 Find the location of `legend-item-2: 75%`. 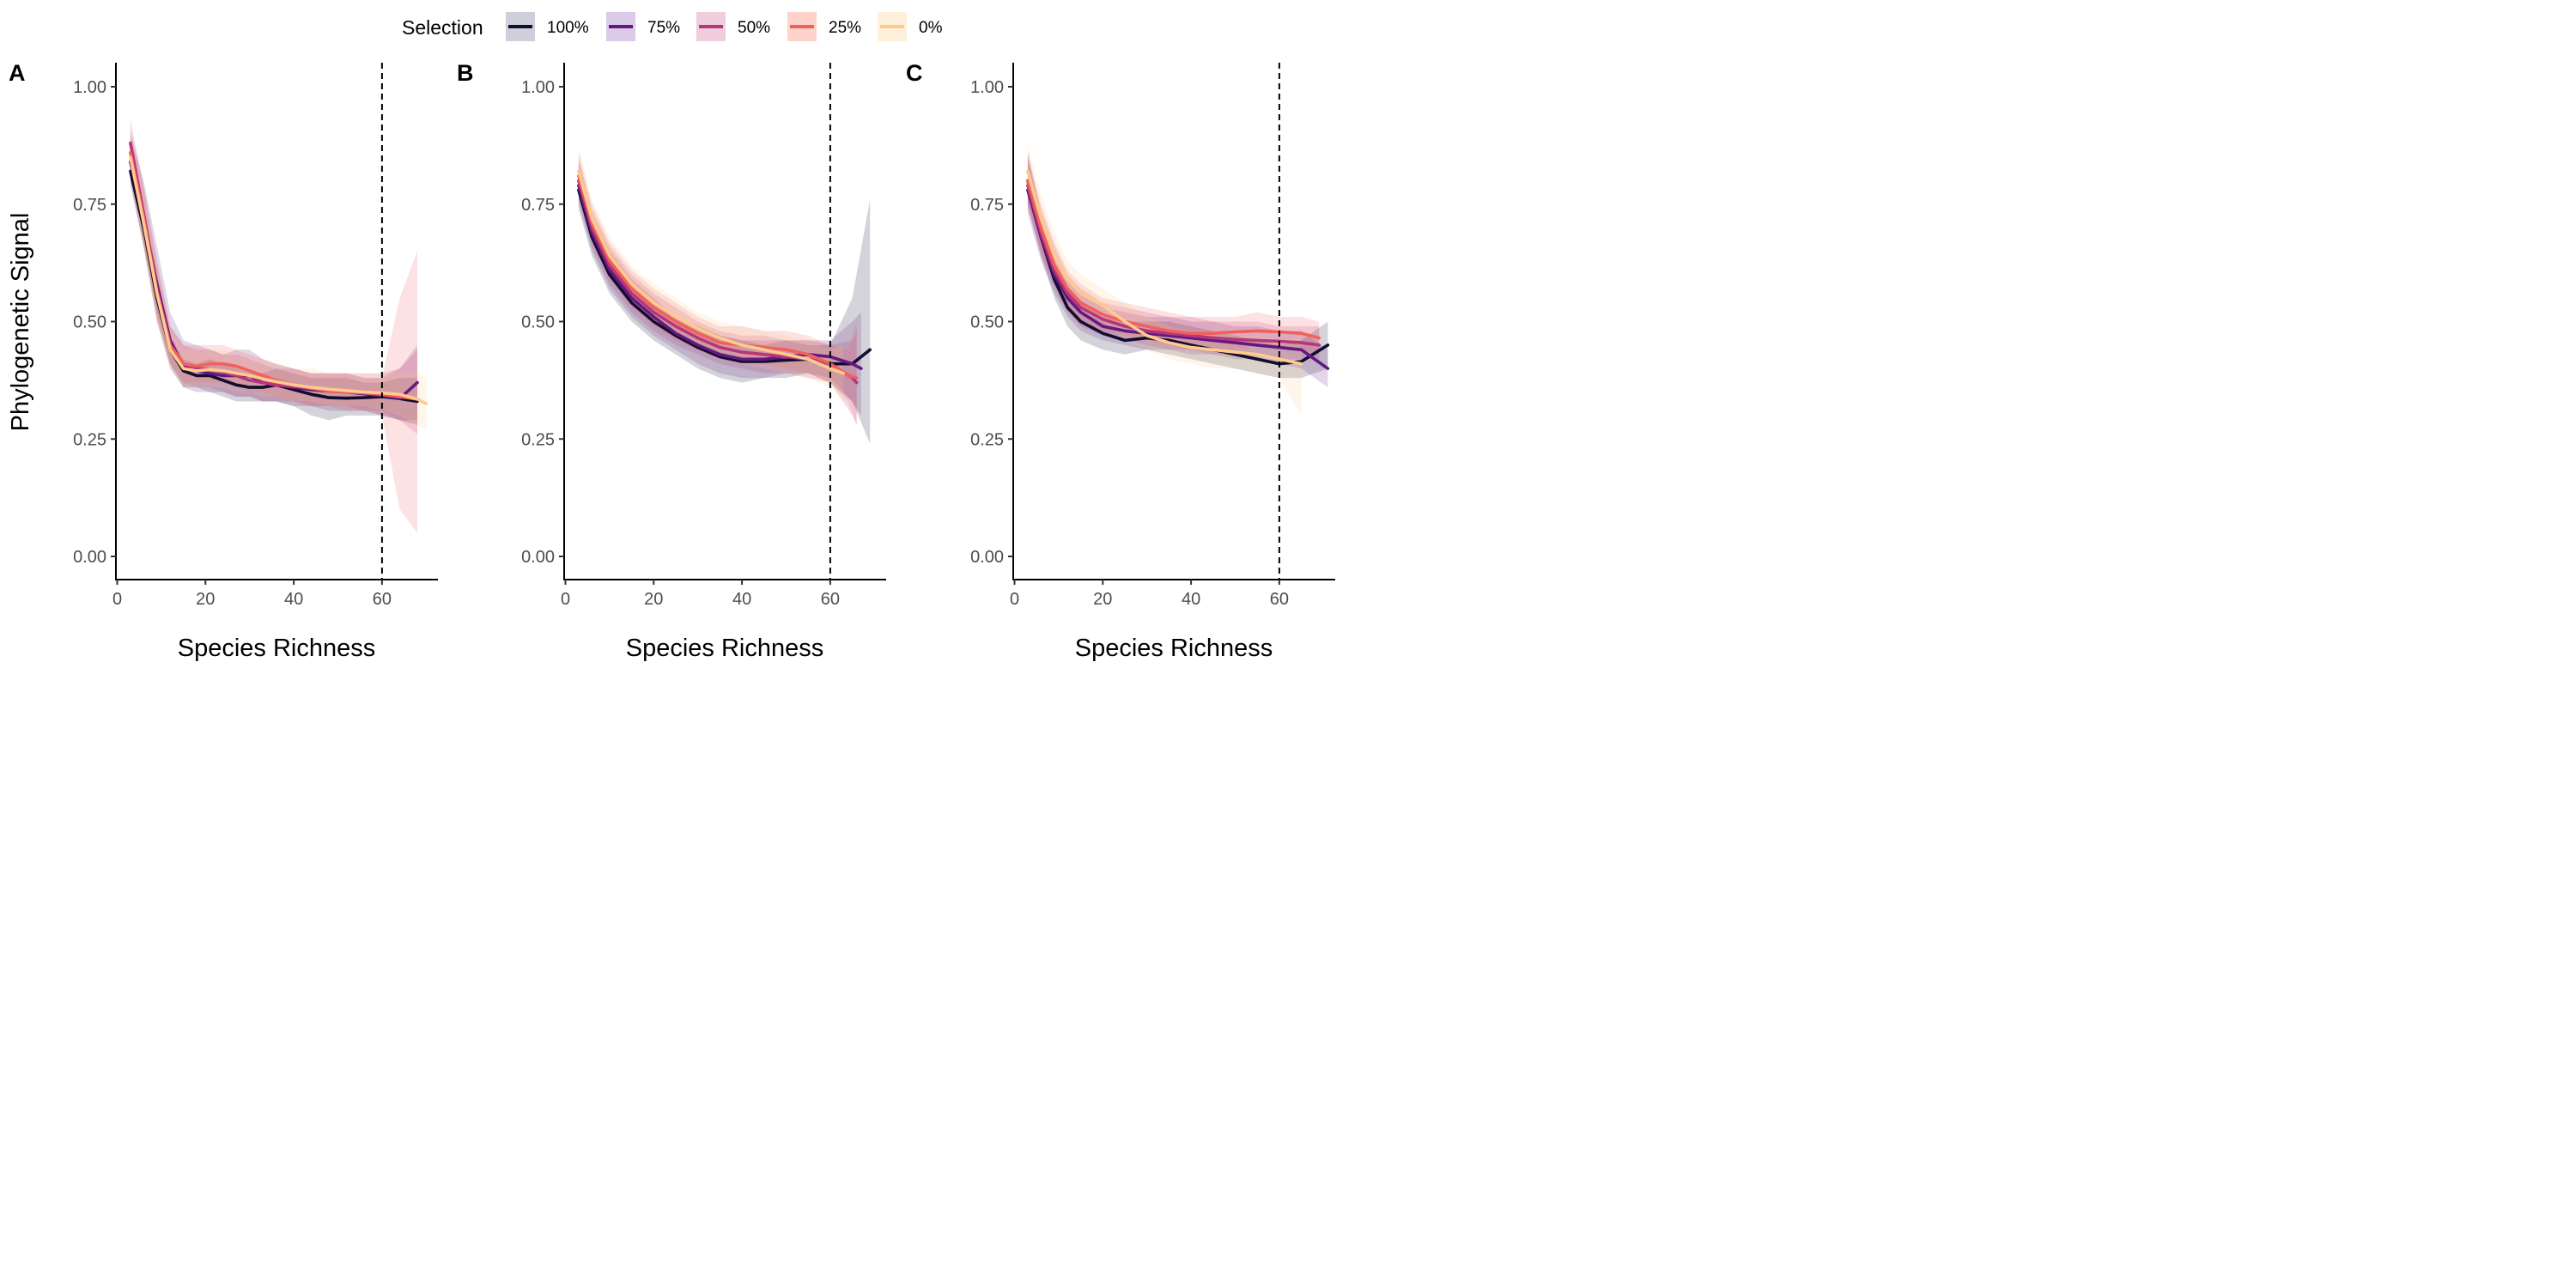

legend-item-2: 75% is located at coordinates (643, 27).